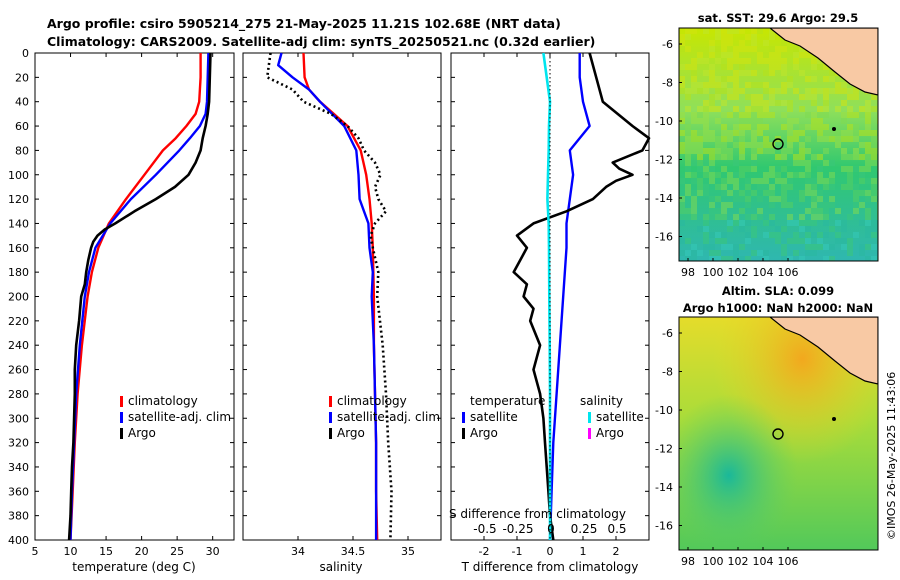 This screenshot has height=580, width=900. Describe the element at coordinates (18, 491) in the screenshot. I see `y-tick-label: 360` at that location.